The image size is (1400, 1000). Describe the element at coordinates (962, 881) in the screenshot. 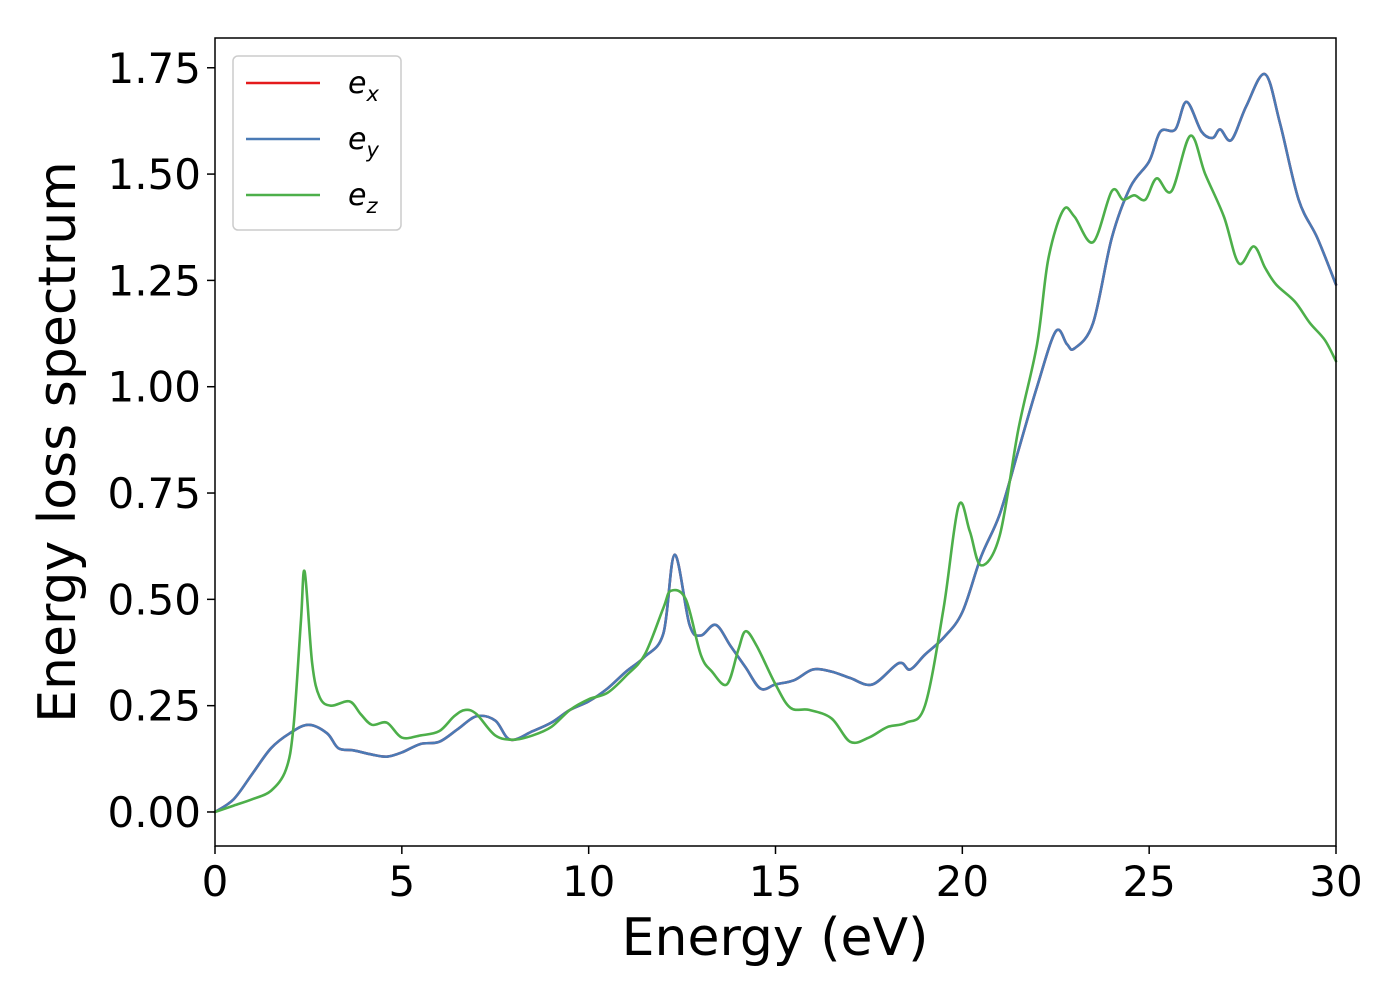

I see `x-tick-label: 20` at that location.